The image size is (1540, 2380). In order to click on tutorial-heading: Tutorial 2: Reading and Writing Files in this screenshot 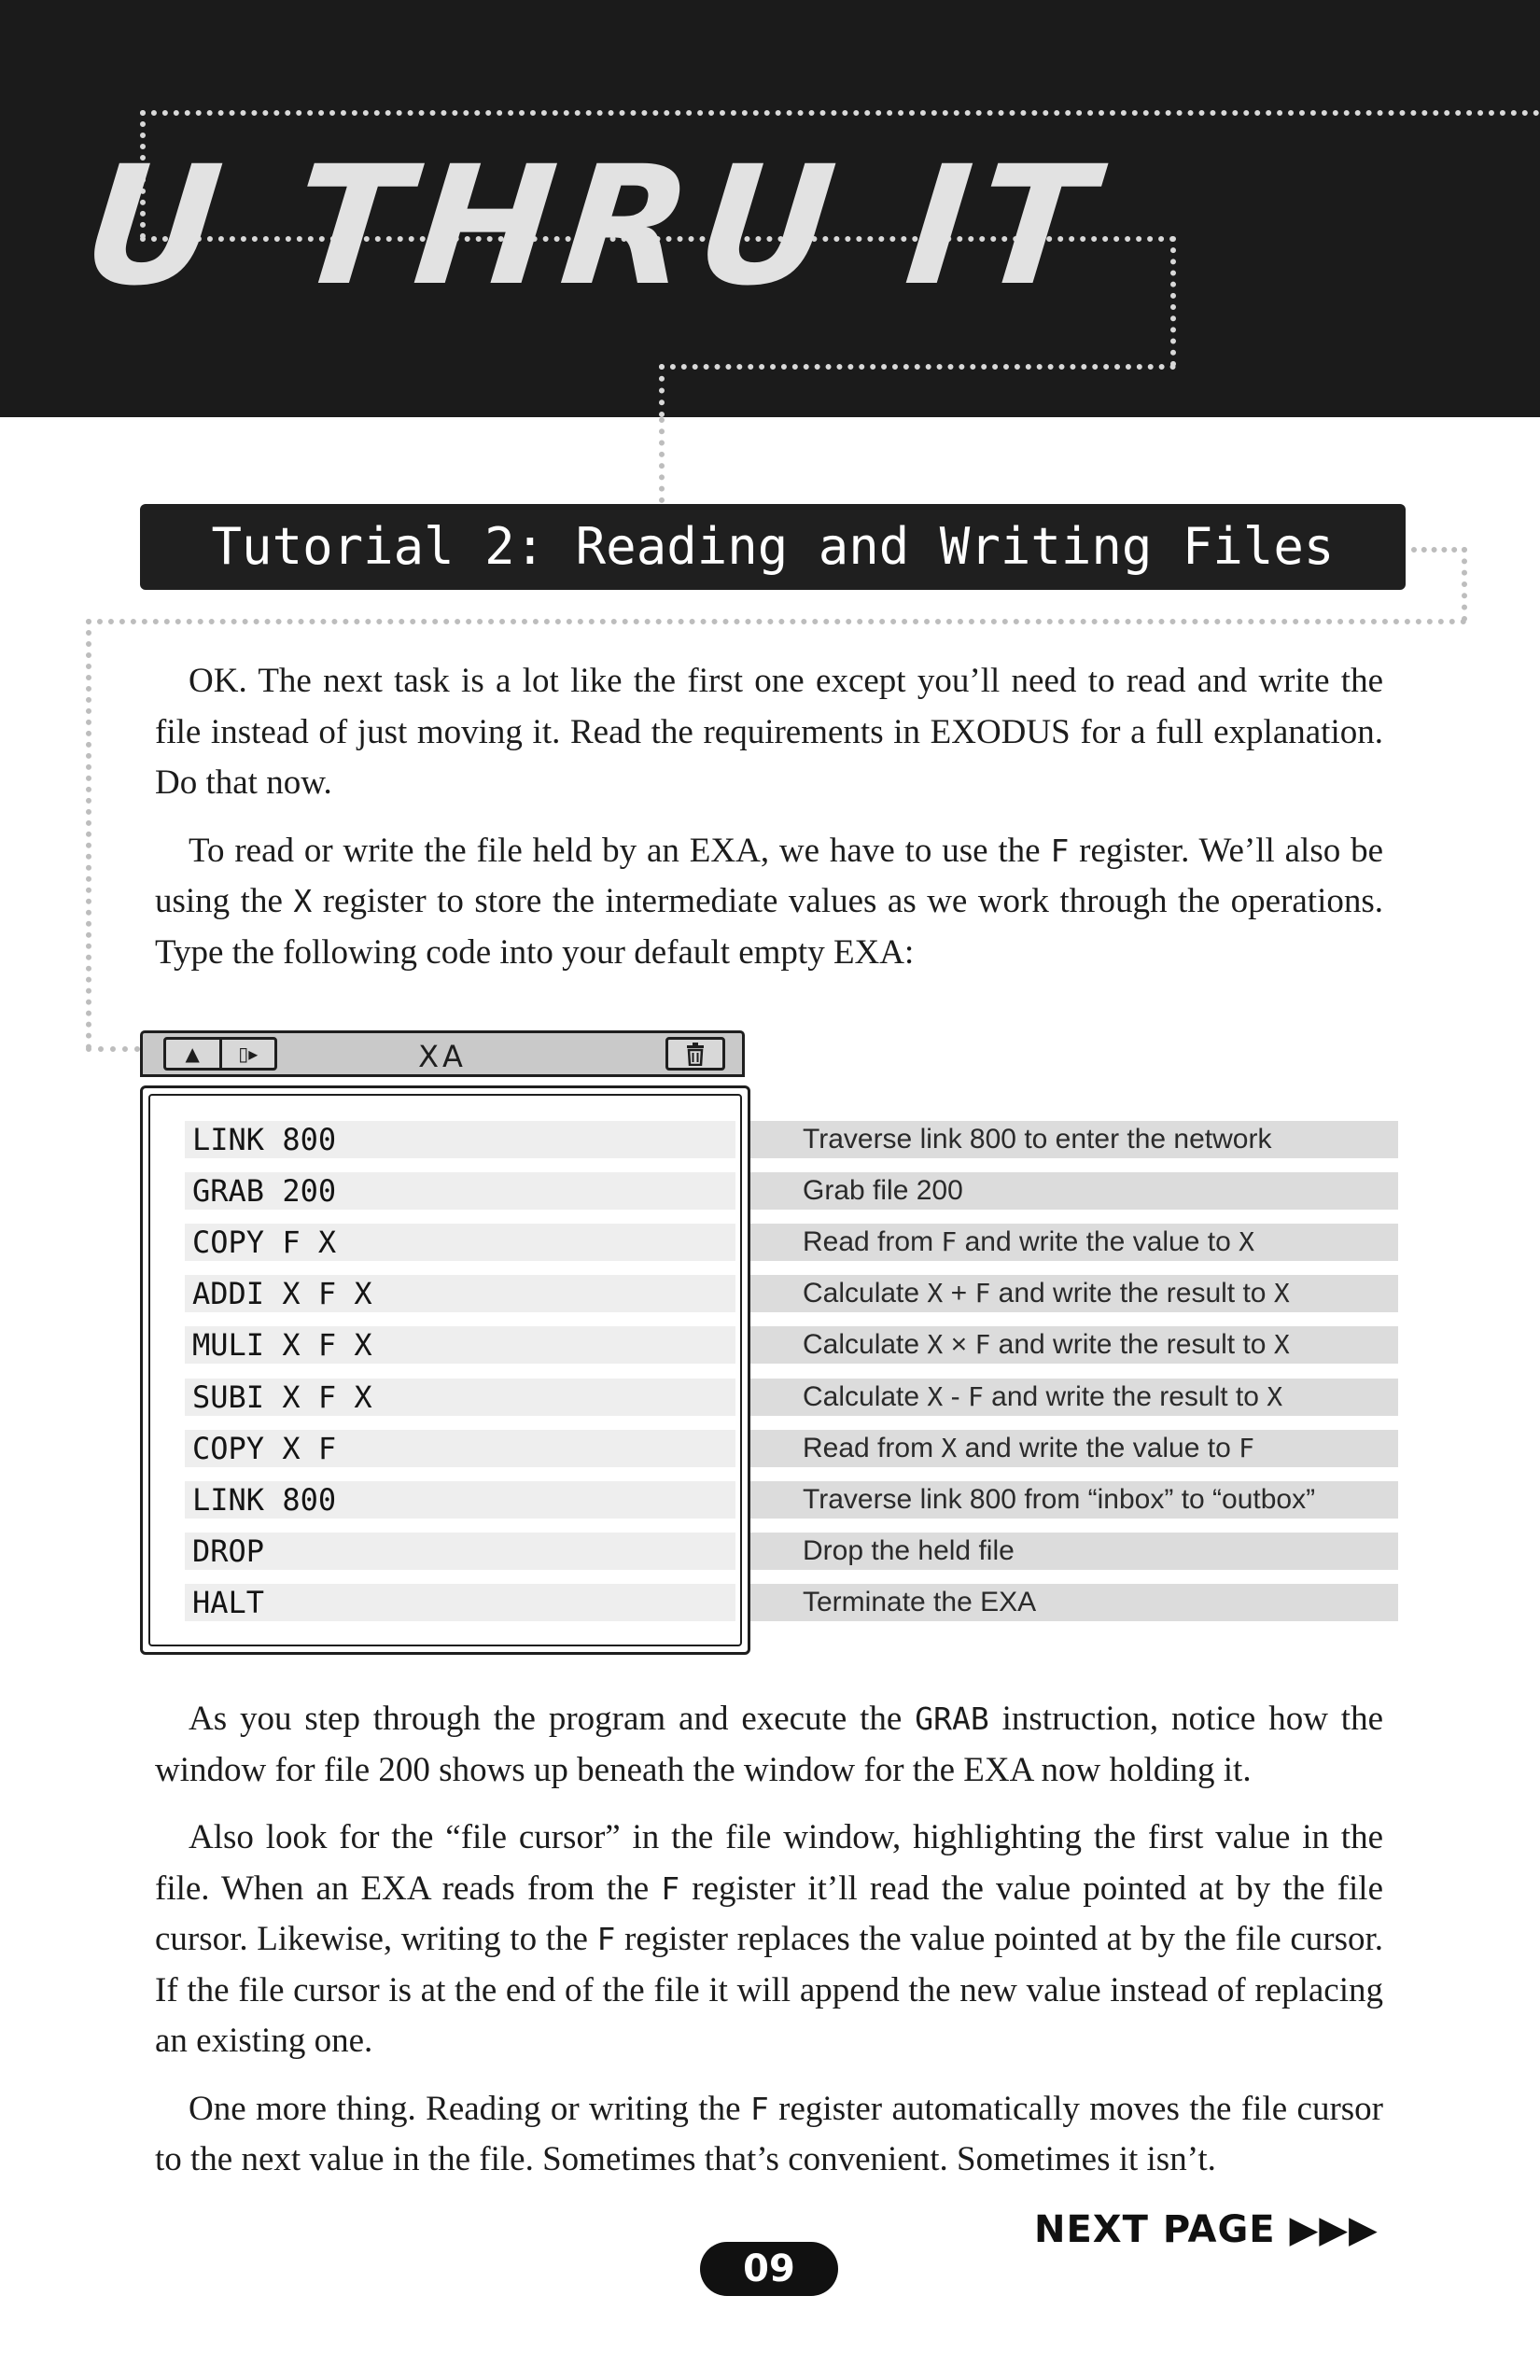, I will do `click(773, 547)`.